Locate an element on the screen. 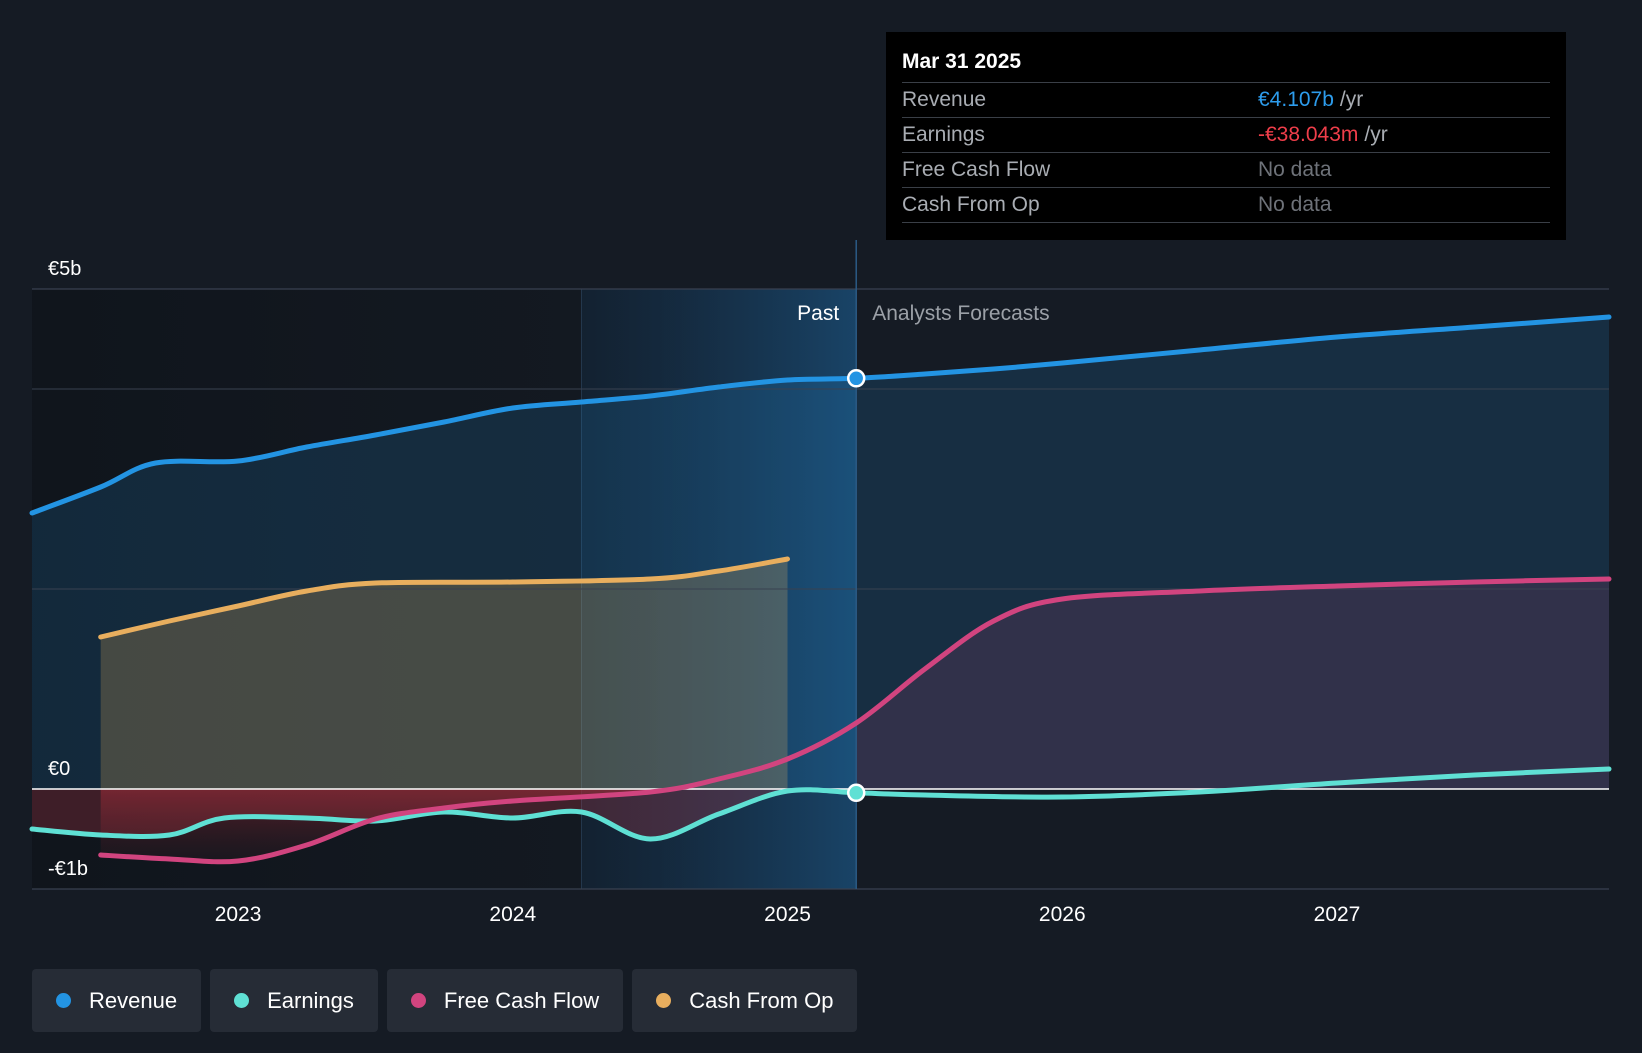 The width and height of the screenshot is (1642, 1053). legend-label: Free Cash Flow is located at coordinates (521, 1000).